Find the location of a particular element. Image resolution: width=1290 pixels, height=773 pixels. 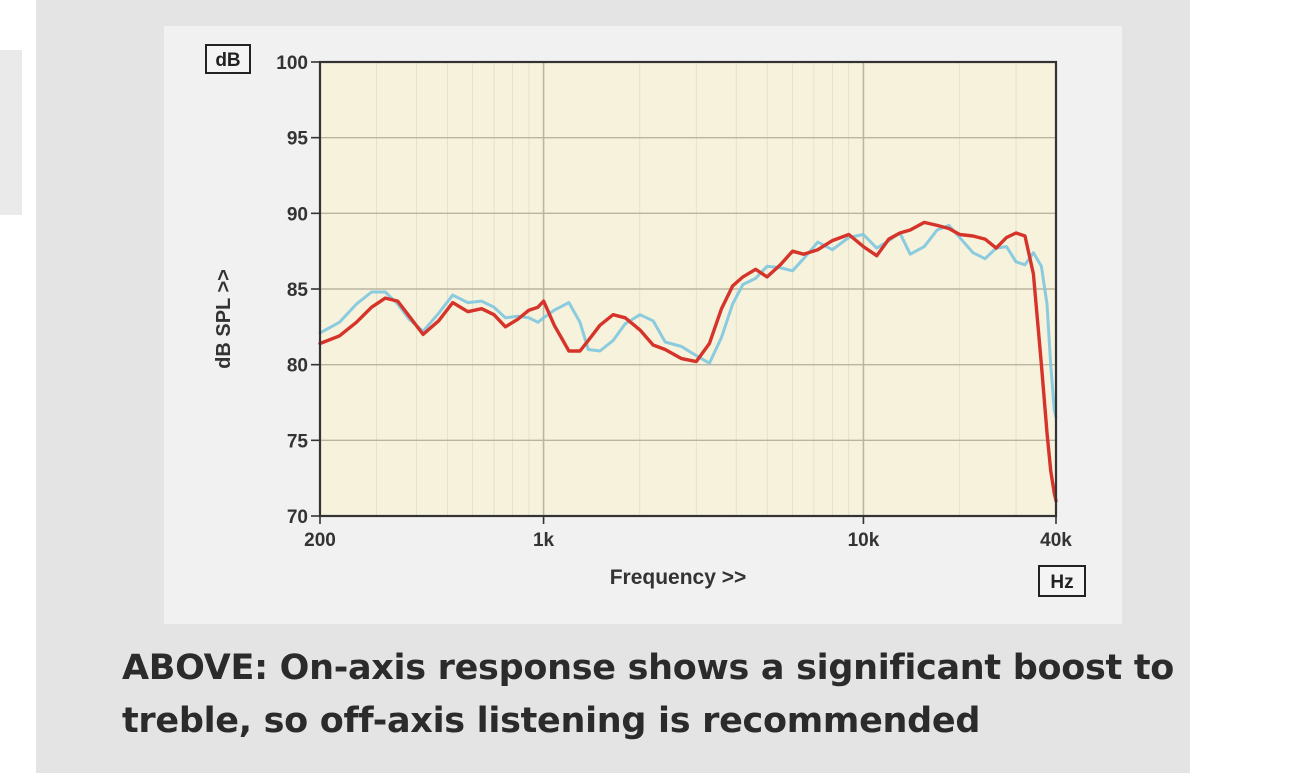

hz-unit-box: Hz is located at coordinates (1062, 581).